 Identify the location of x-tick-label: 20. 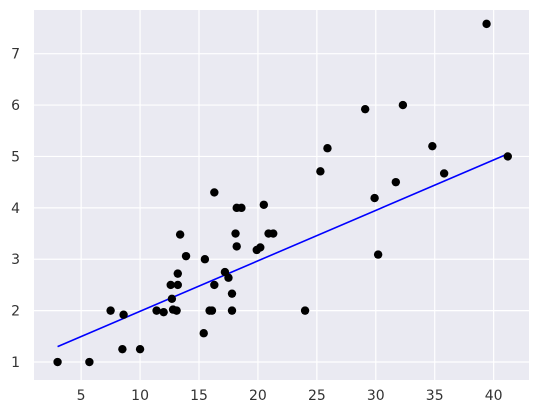
(258, 396).